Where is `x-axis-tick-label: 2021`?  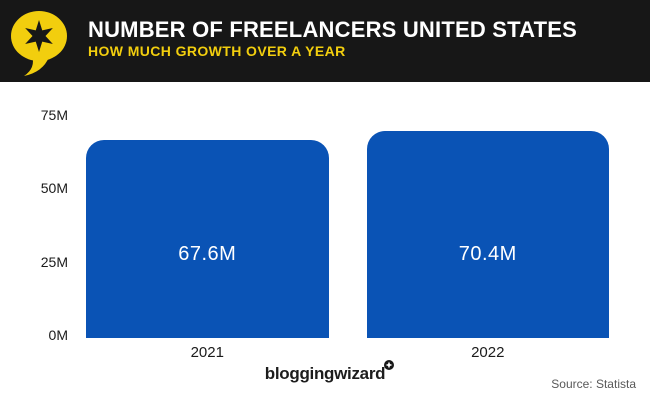
x-axis-tick-label: 2021 is located at coordinates (207, 352).